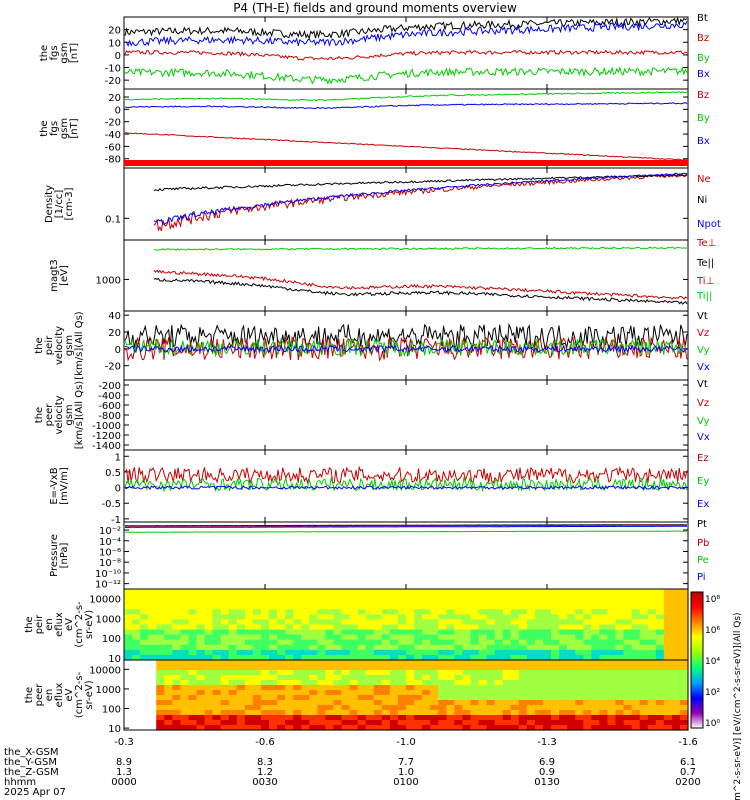 This screenshot has width=750, height=800. I want to click on legend-Vt: Vt, so click(702, 384).